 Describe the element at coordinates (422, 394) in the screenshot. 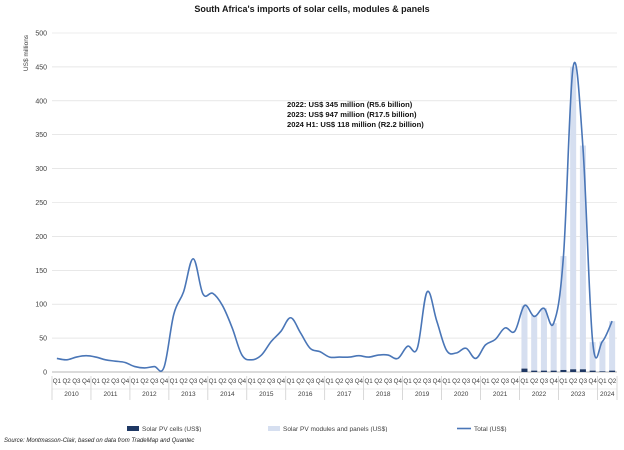

I see `year-label-2019: 2019` at that location.